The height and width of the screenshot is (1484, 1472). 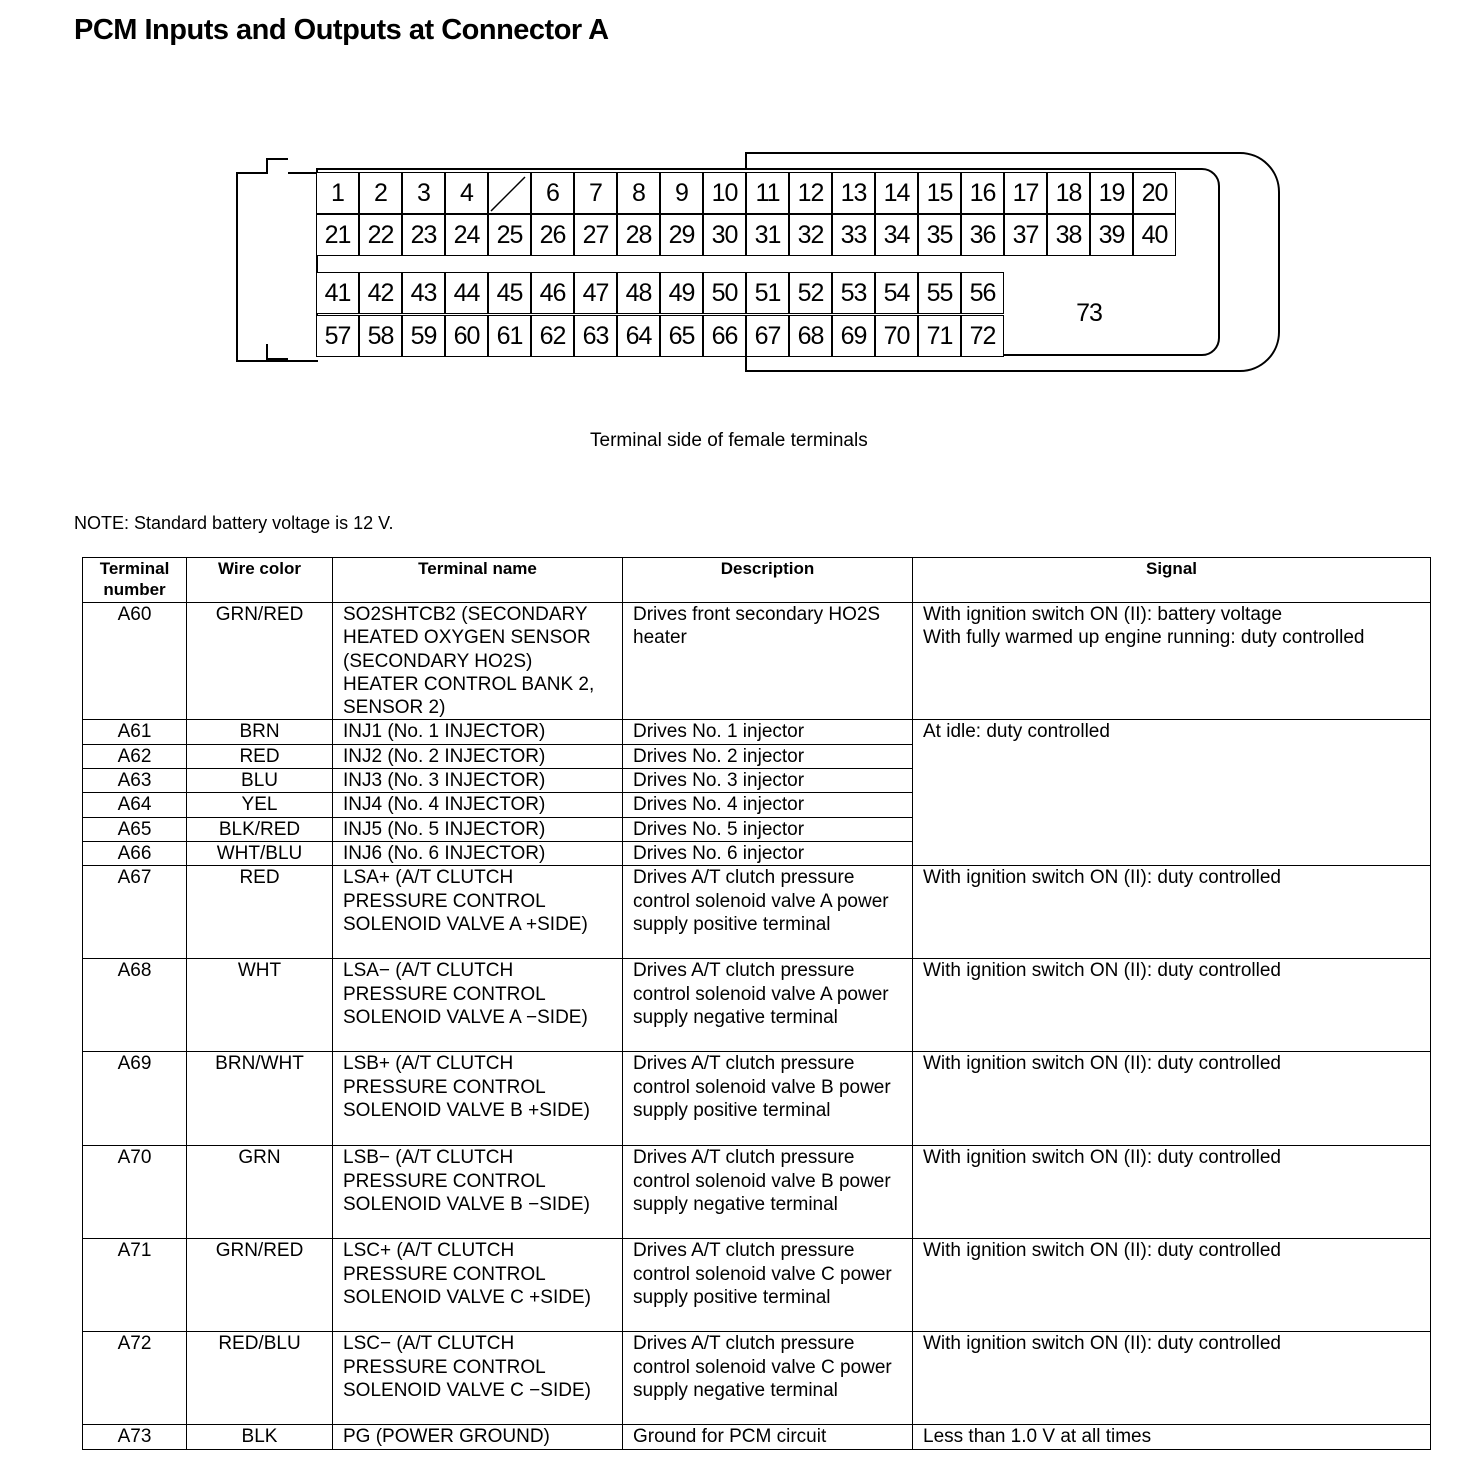 What do you see at coordinates (939, 193) in the screenshot?
I see `terminal-15: 15` at bounding box center [939, 193].